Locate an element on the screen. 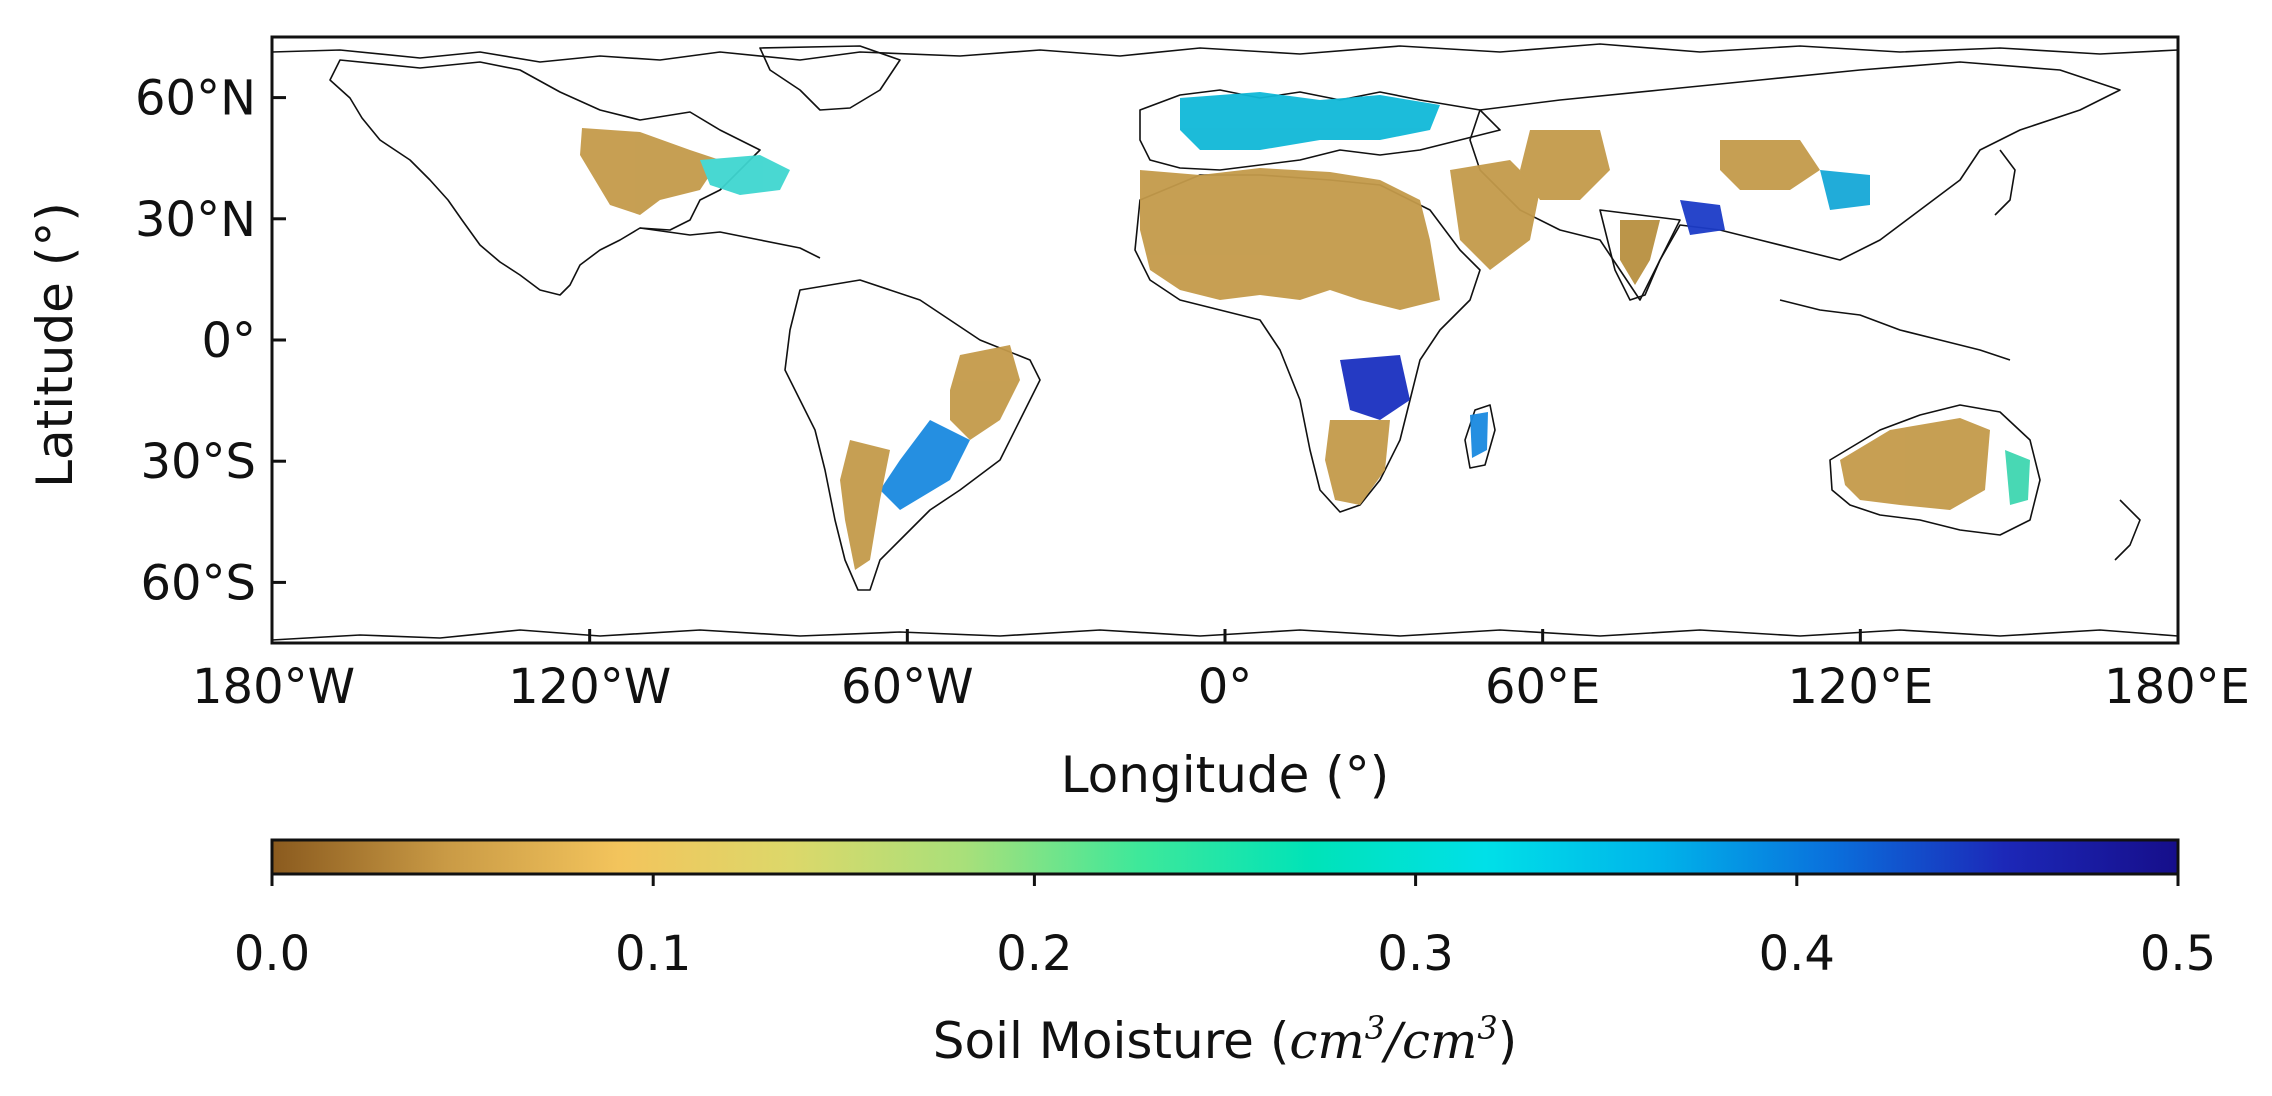 Image resolution: width=2272 pixels, height=1096 pixels. colorbar-label-sup1: 3 is located at coordinates (1375, 1028).